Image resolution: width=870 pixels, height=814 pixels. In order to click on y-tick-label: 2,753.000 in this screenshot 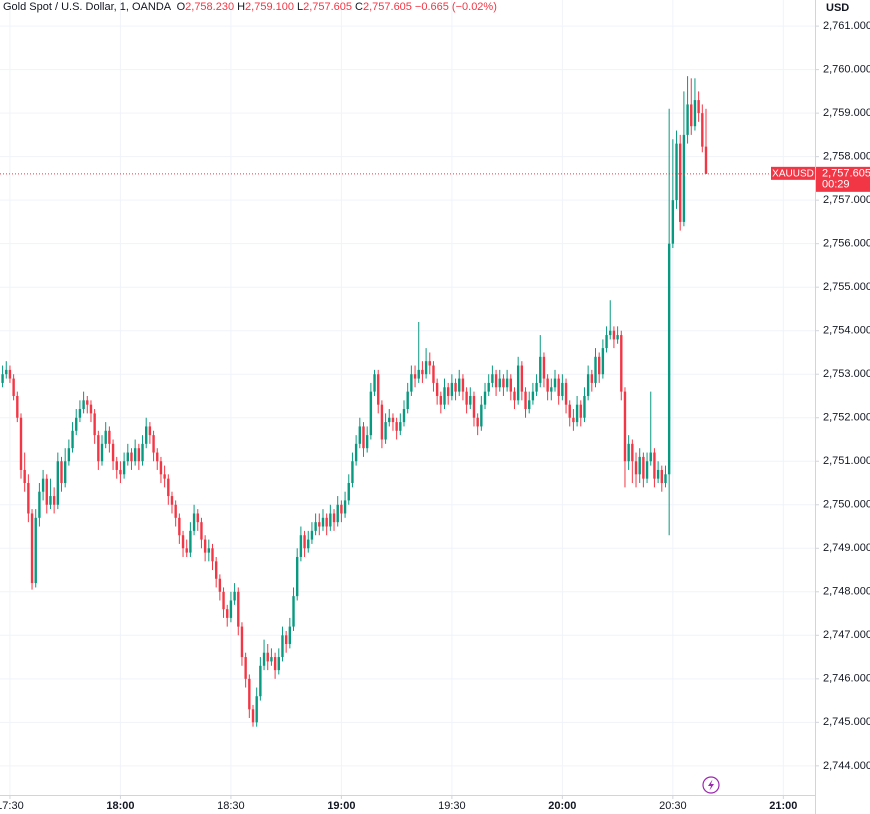, I will do `click(846, 374)`.